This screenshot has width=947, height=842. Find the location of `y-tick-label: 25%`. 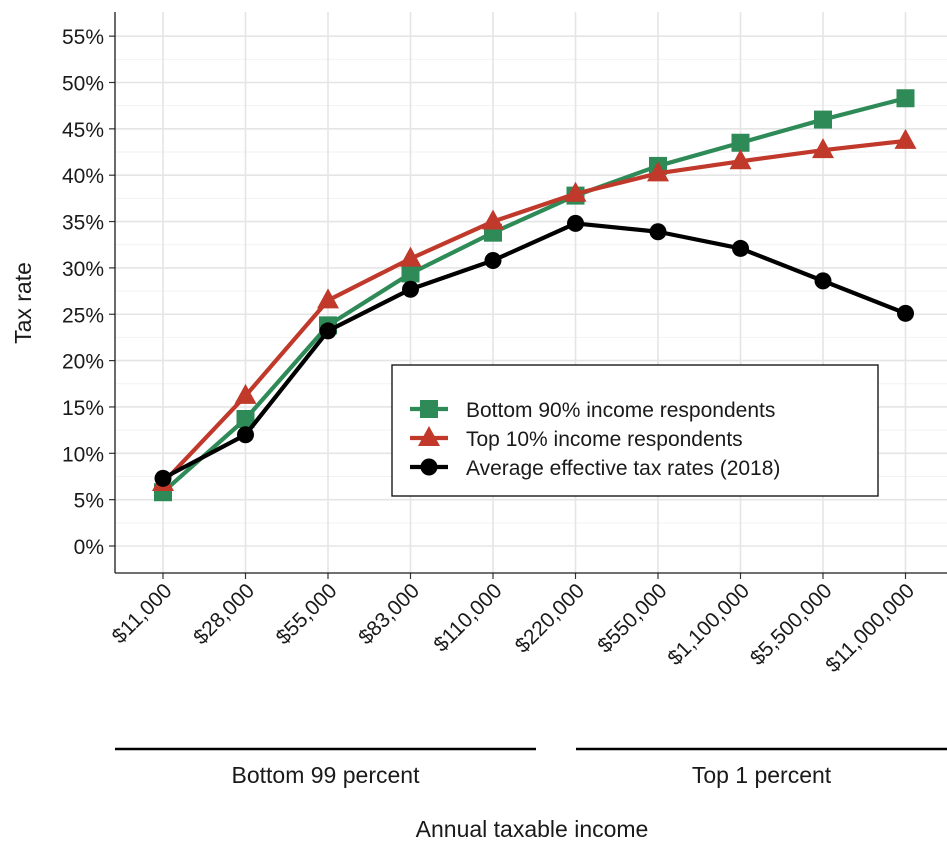

y-tick-label: 25% is located at coordinates (83, 315).